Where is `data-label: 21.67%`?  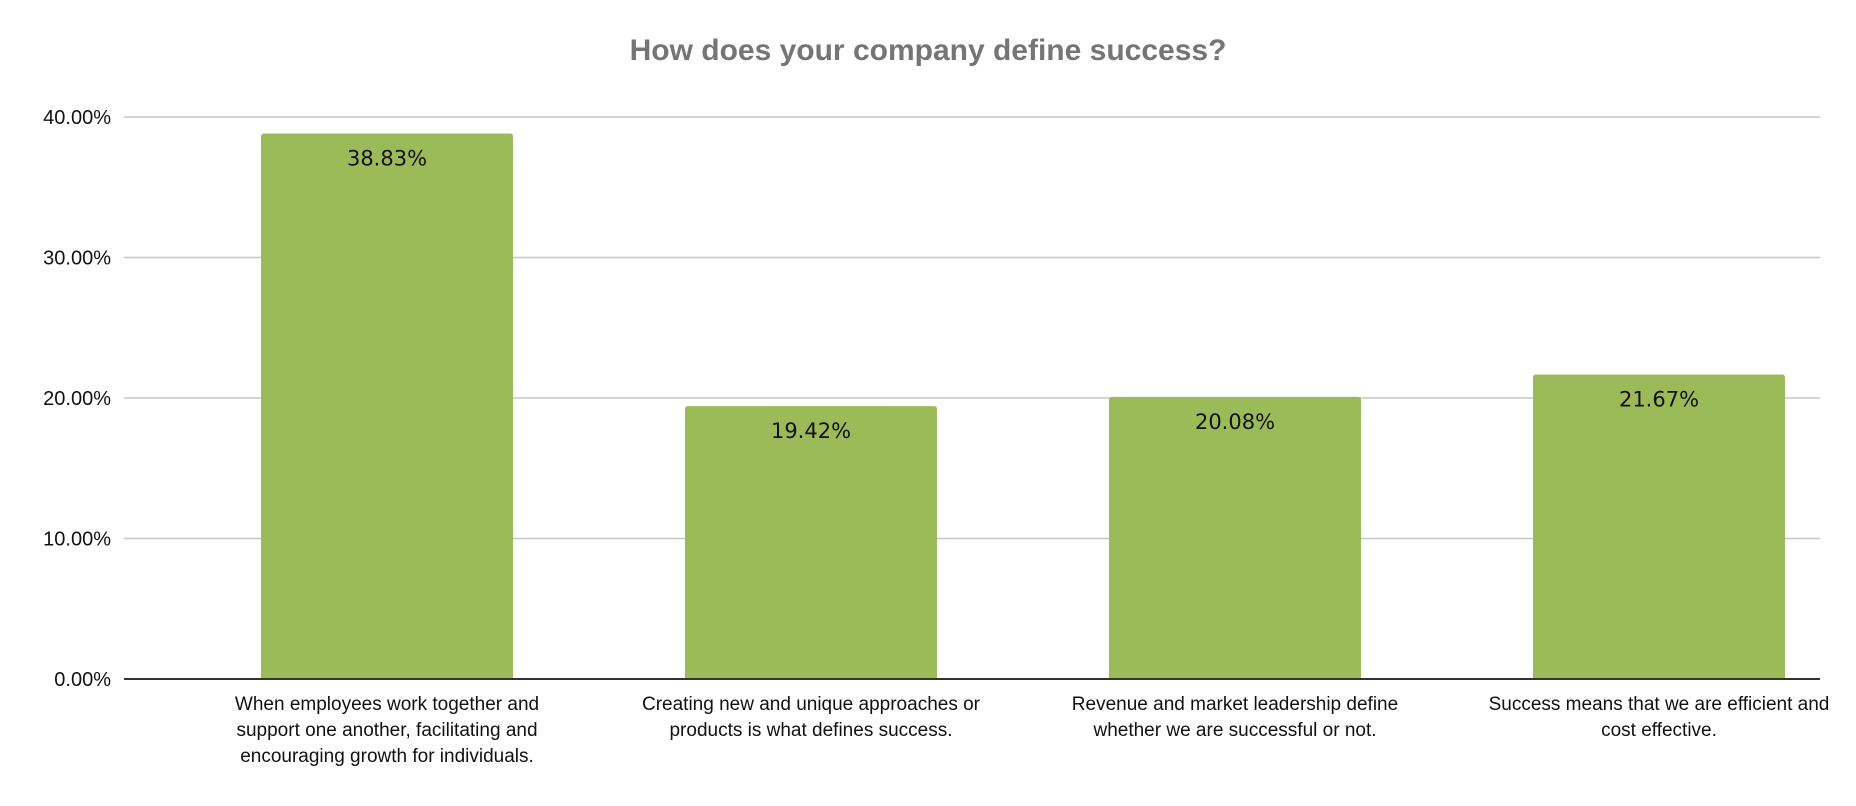
data-label: 21.67% is located at coordinates (1659, 400).